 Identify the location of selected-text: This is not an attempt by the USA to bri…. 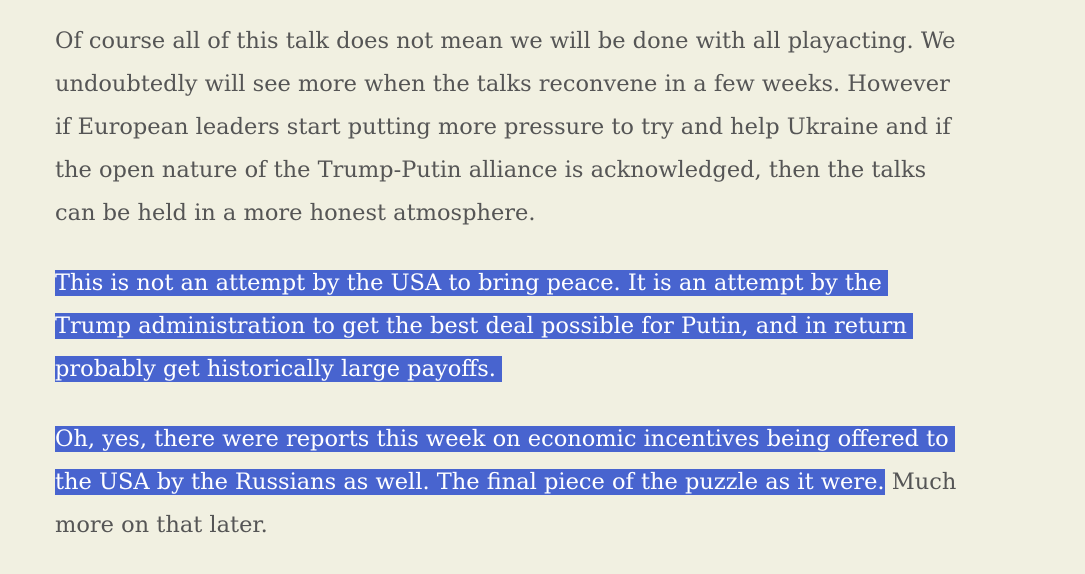
(471, 283).